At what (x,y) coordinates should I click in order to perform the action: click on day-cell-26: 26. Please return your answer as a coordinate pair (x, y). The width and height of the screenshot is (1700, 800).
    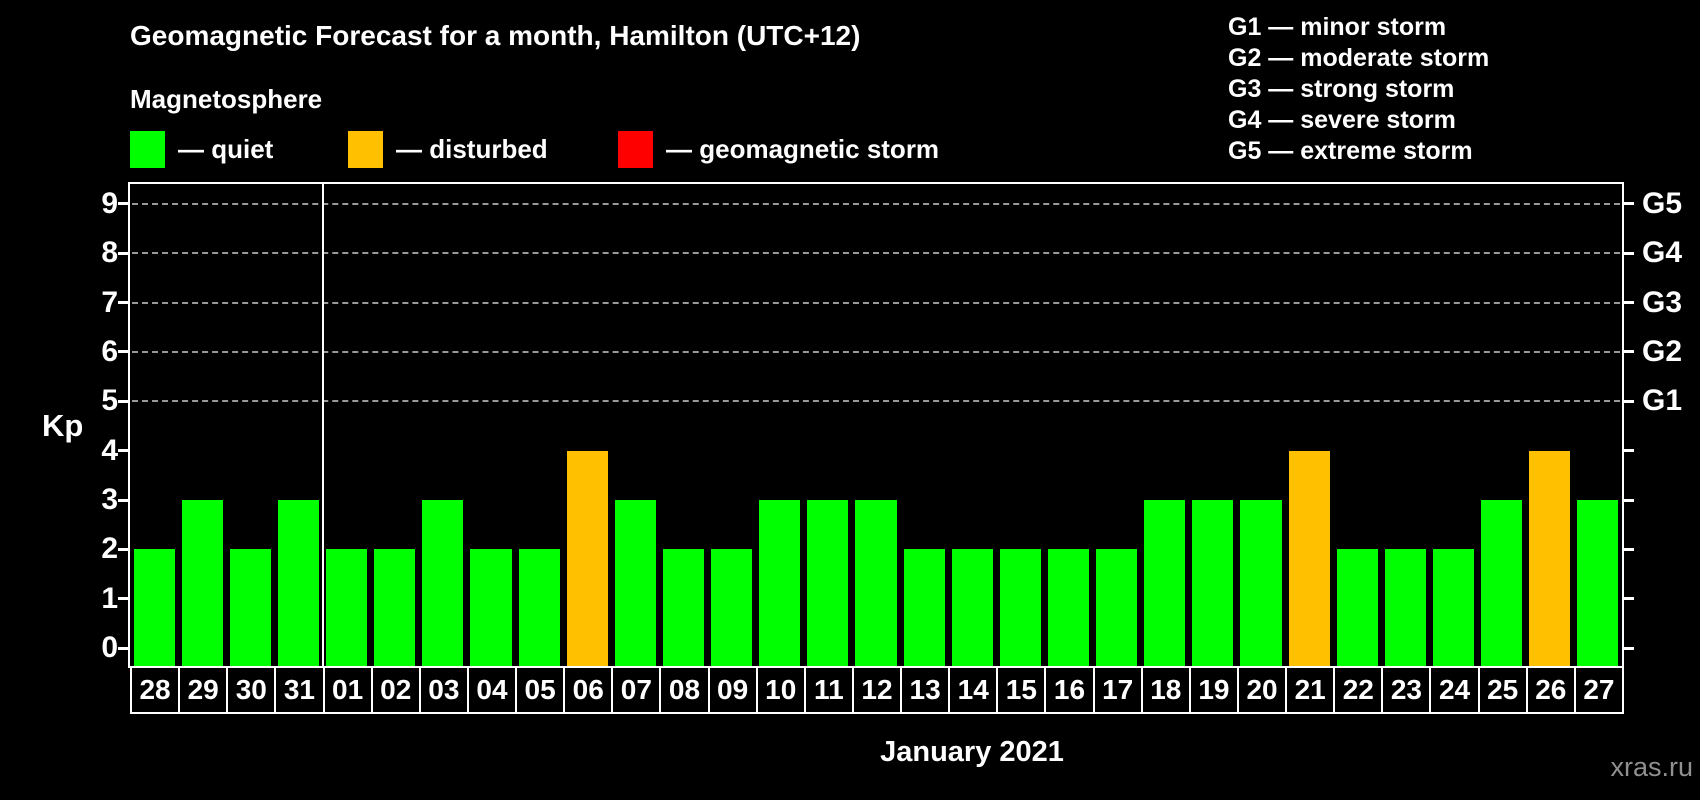
    Looking at the image, I should click on (1550, 690).